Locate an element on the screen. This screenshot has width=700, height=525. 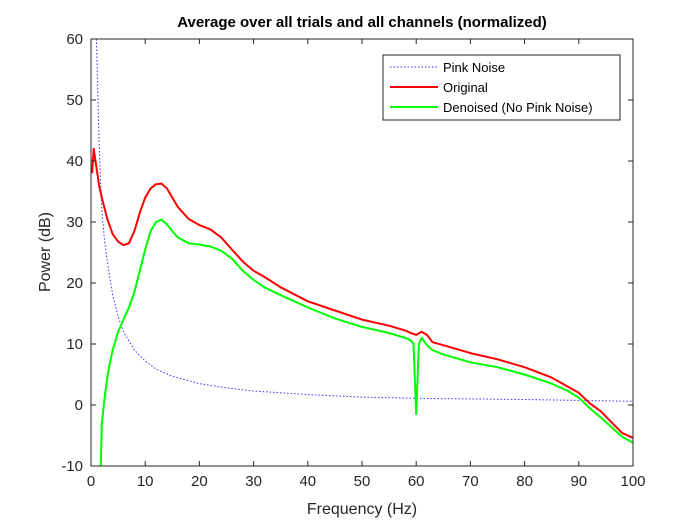
y-tick-label: 10 is located at coordinates (74, 344).